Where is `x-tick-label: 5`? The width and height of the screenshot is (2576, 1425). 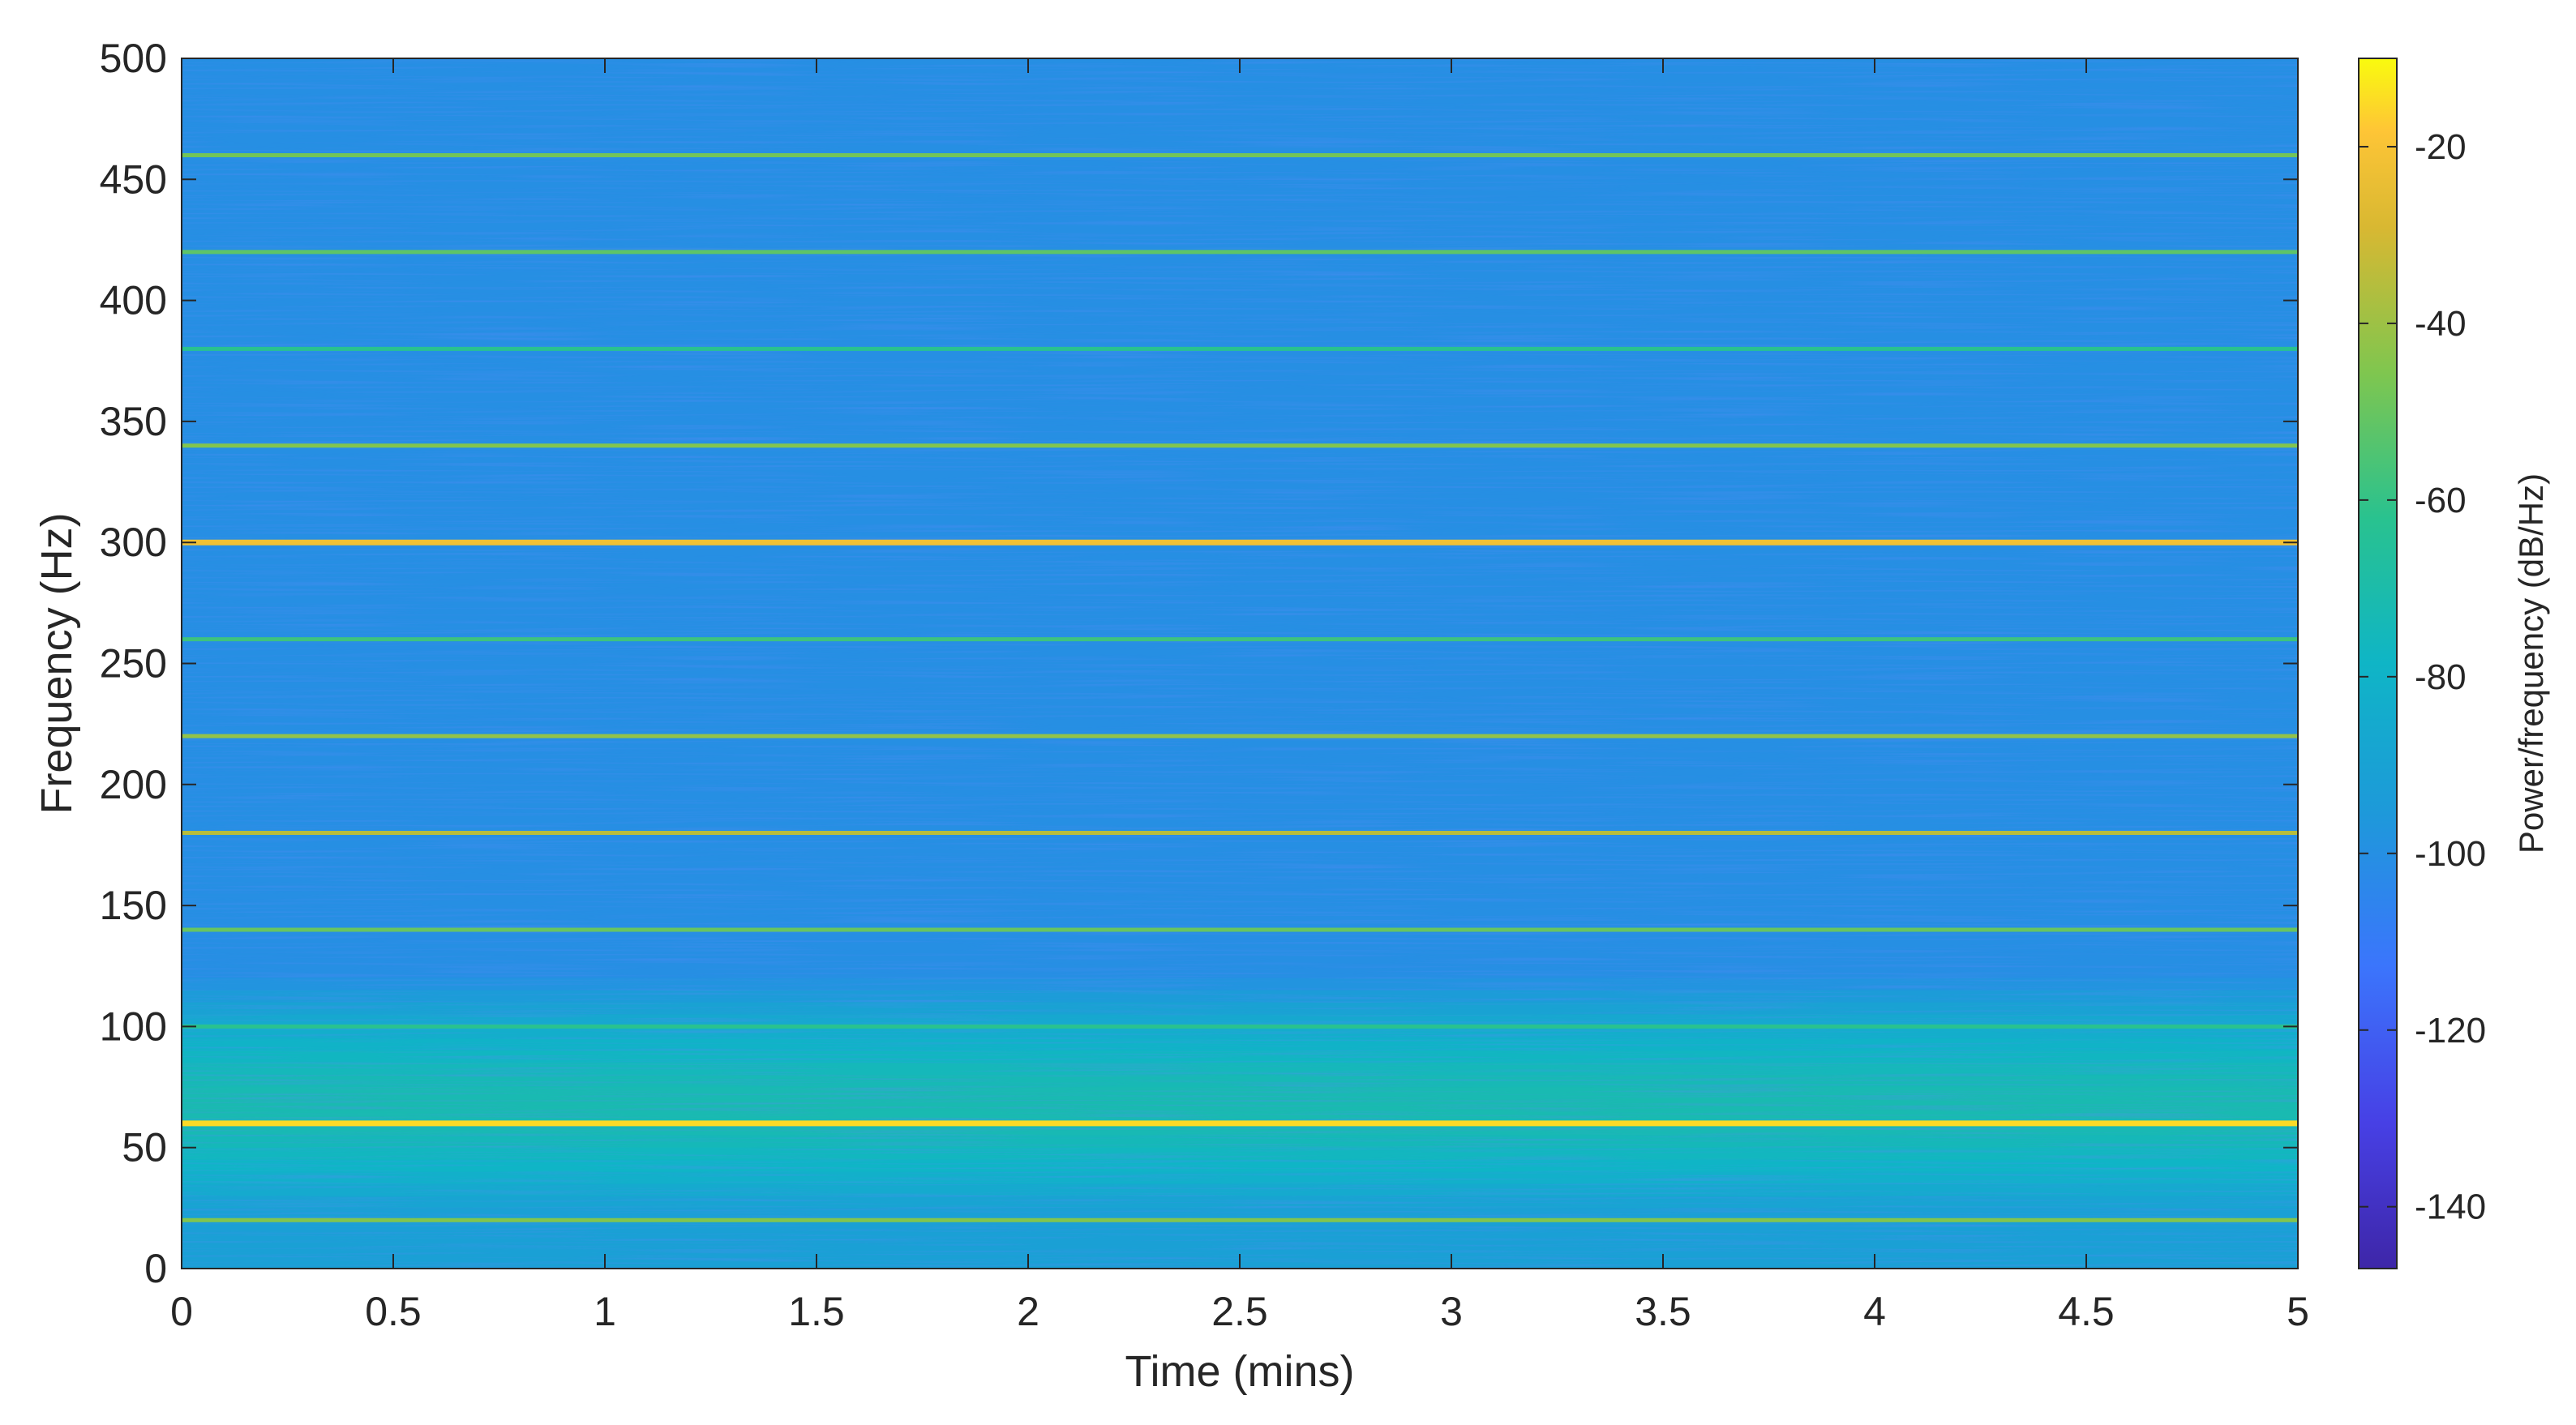 x-tick-label: 5 is located at coordinates (2298, 1311).